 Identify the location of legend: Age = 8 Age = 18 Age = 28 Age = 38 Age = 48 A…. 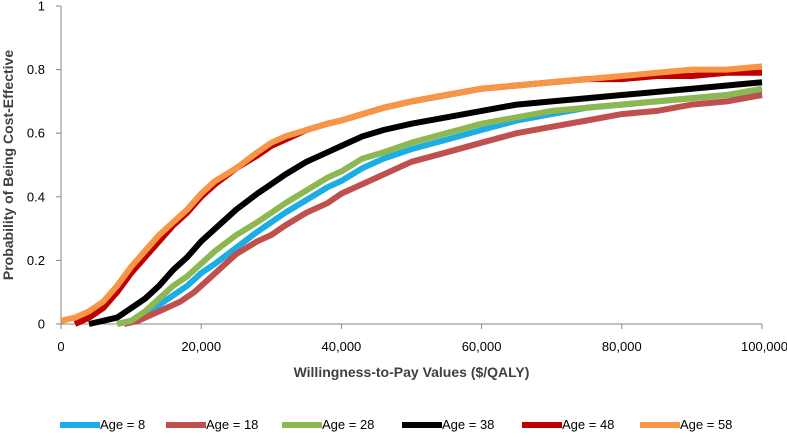
(396, 424).